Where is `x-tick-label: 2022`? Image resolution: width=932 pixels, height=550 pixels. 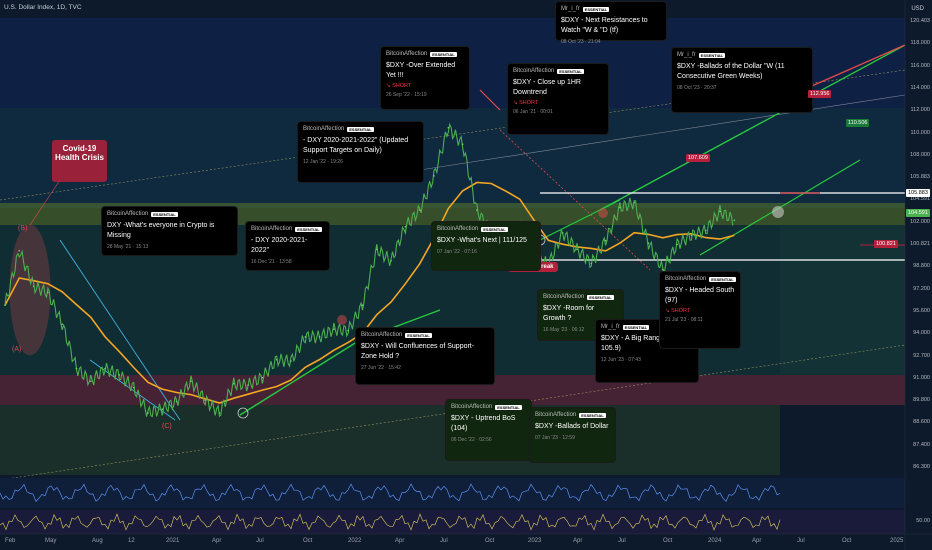 x-tick-label: 2022 is located at coordinates (355, 541).